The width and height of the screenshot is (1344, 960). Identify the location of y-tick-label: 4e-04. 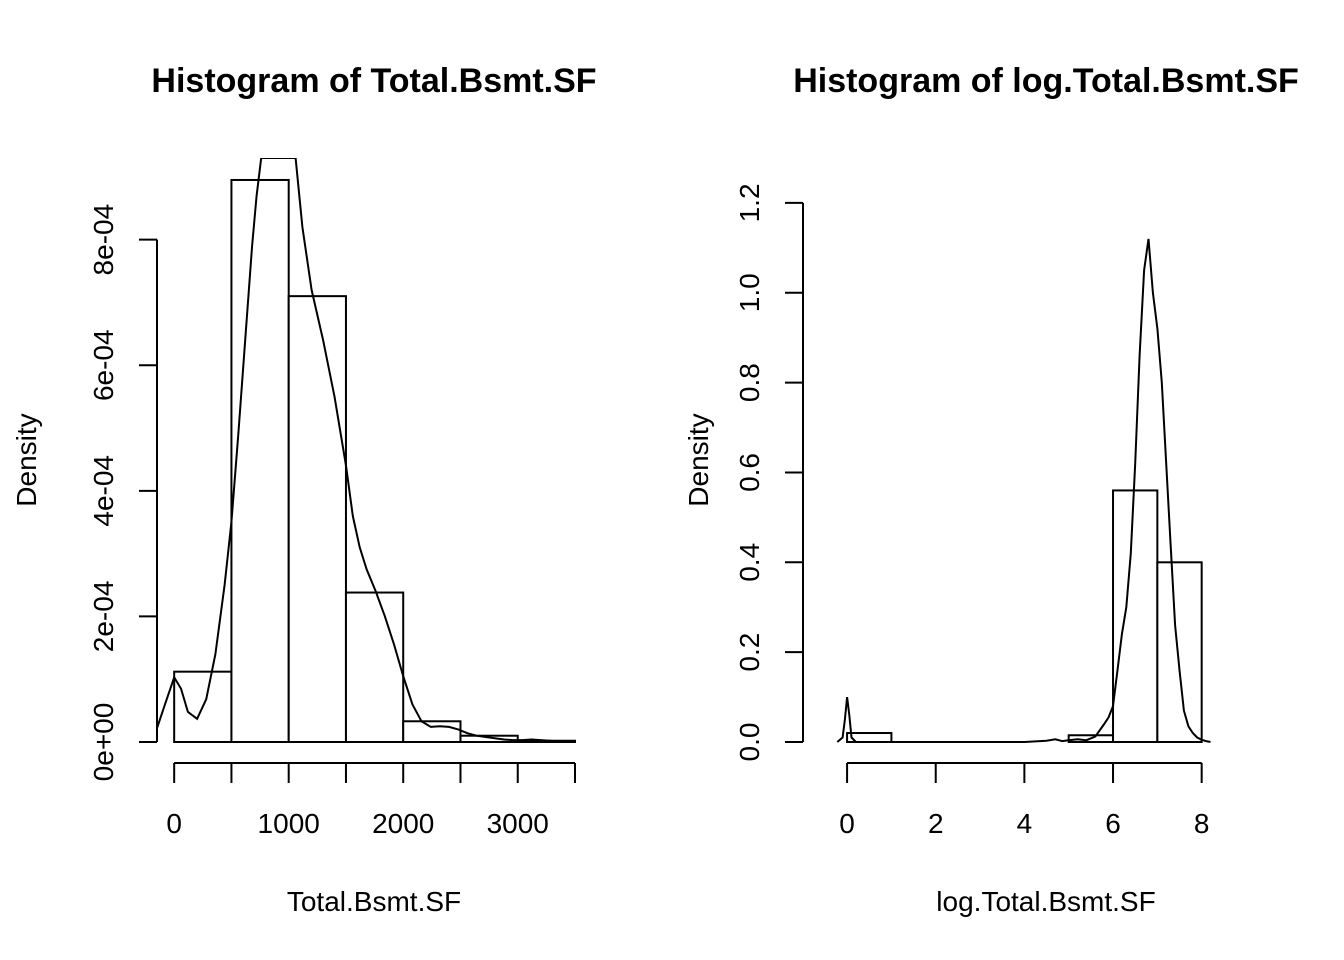
(103, 491).